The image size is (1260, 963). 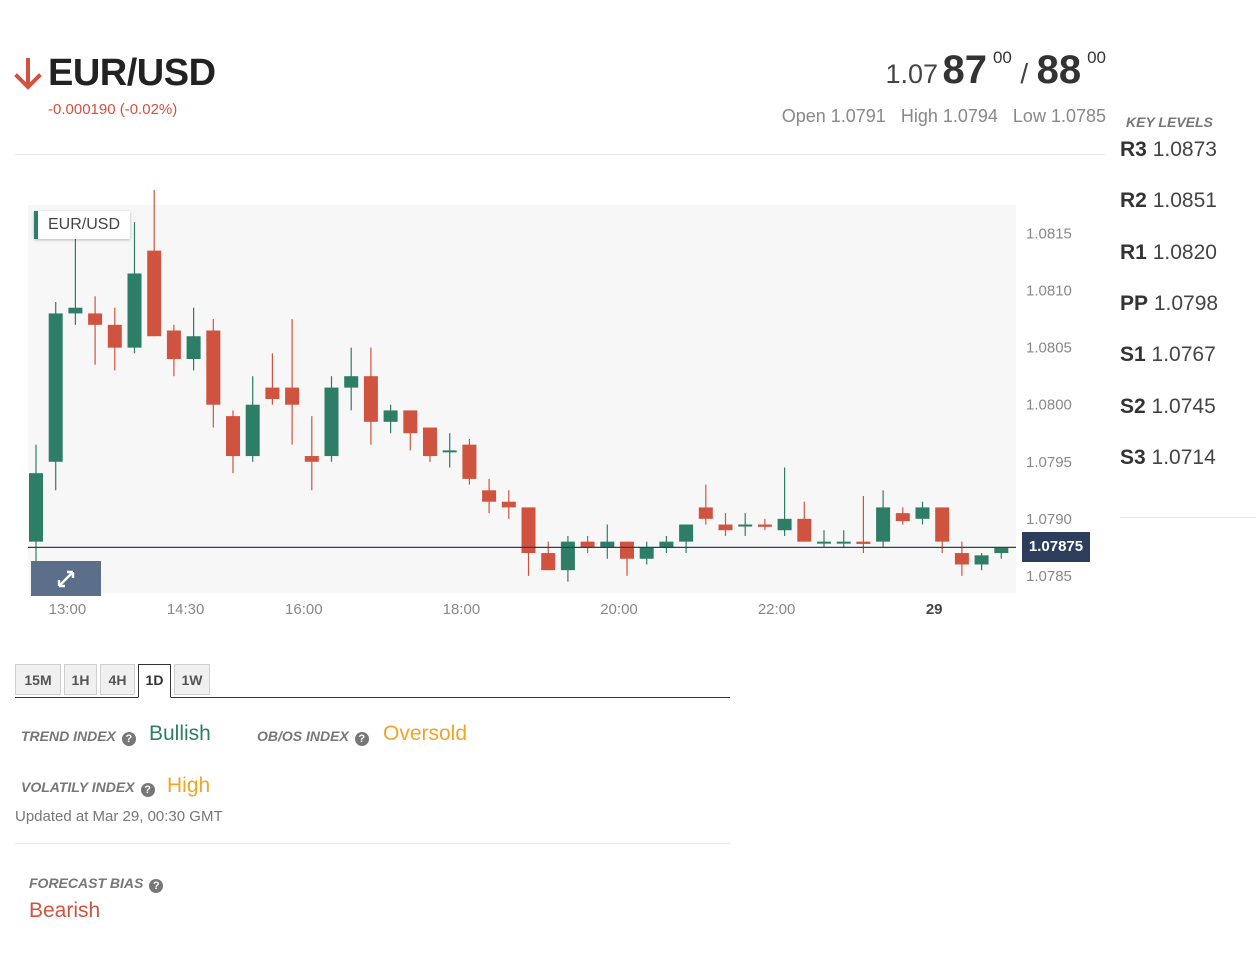 What do you see at coordinates (1096, 57) in the screenshot?
I see `ask-pip: 00` at bounding box center [1096, 57].